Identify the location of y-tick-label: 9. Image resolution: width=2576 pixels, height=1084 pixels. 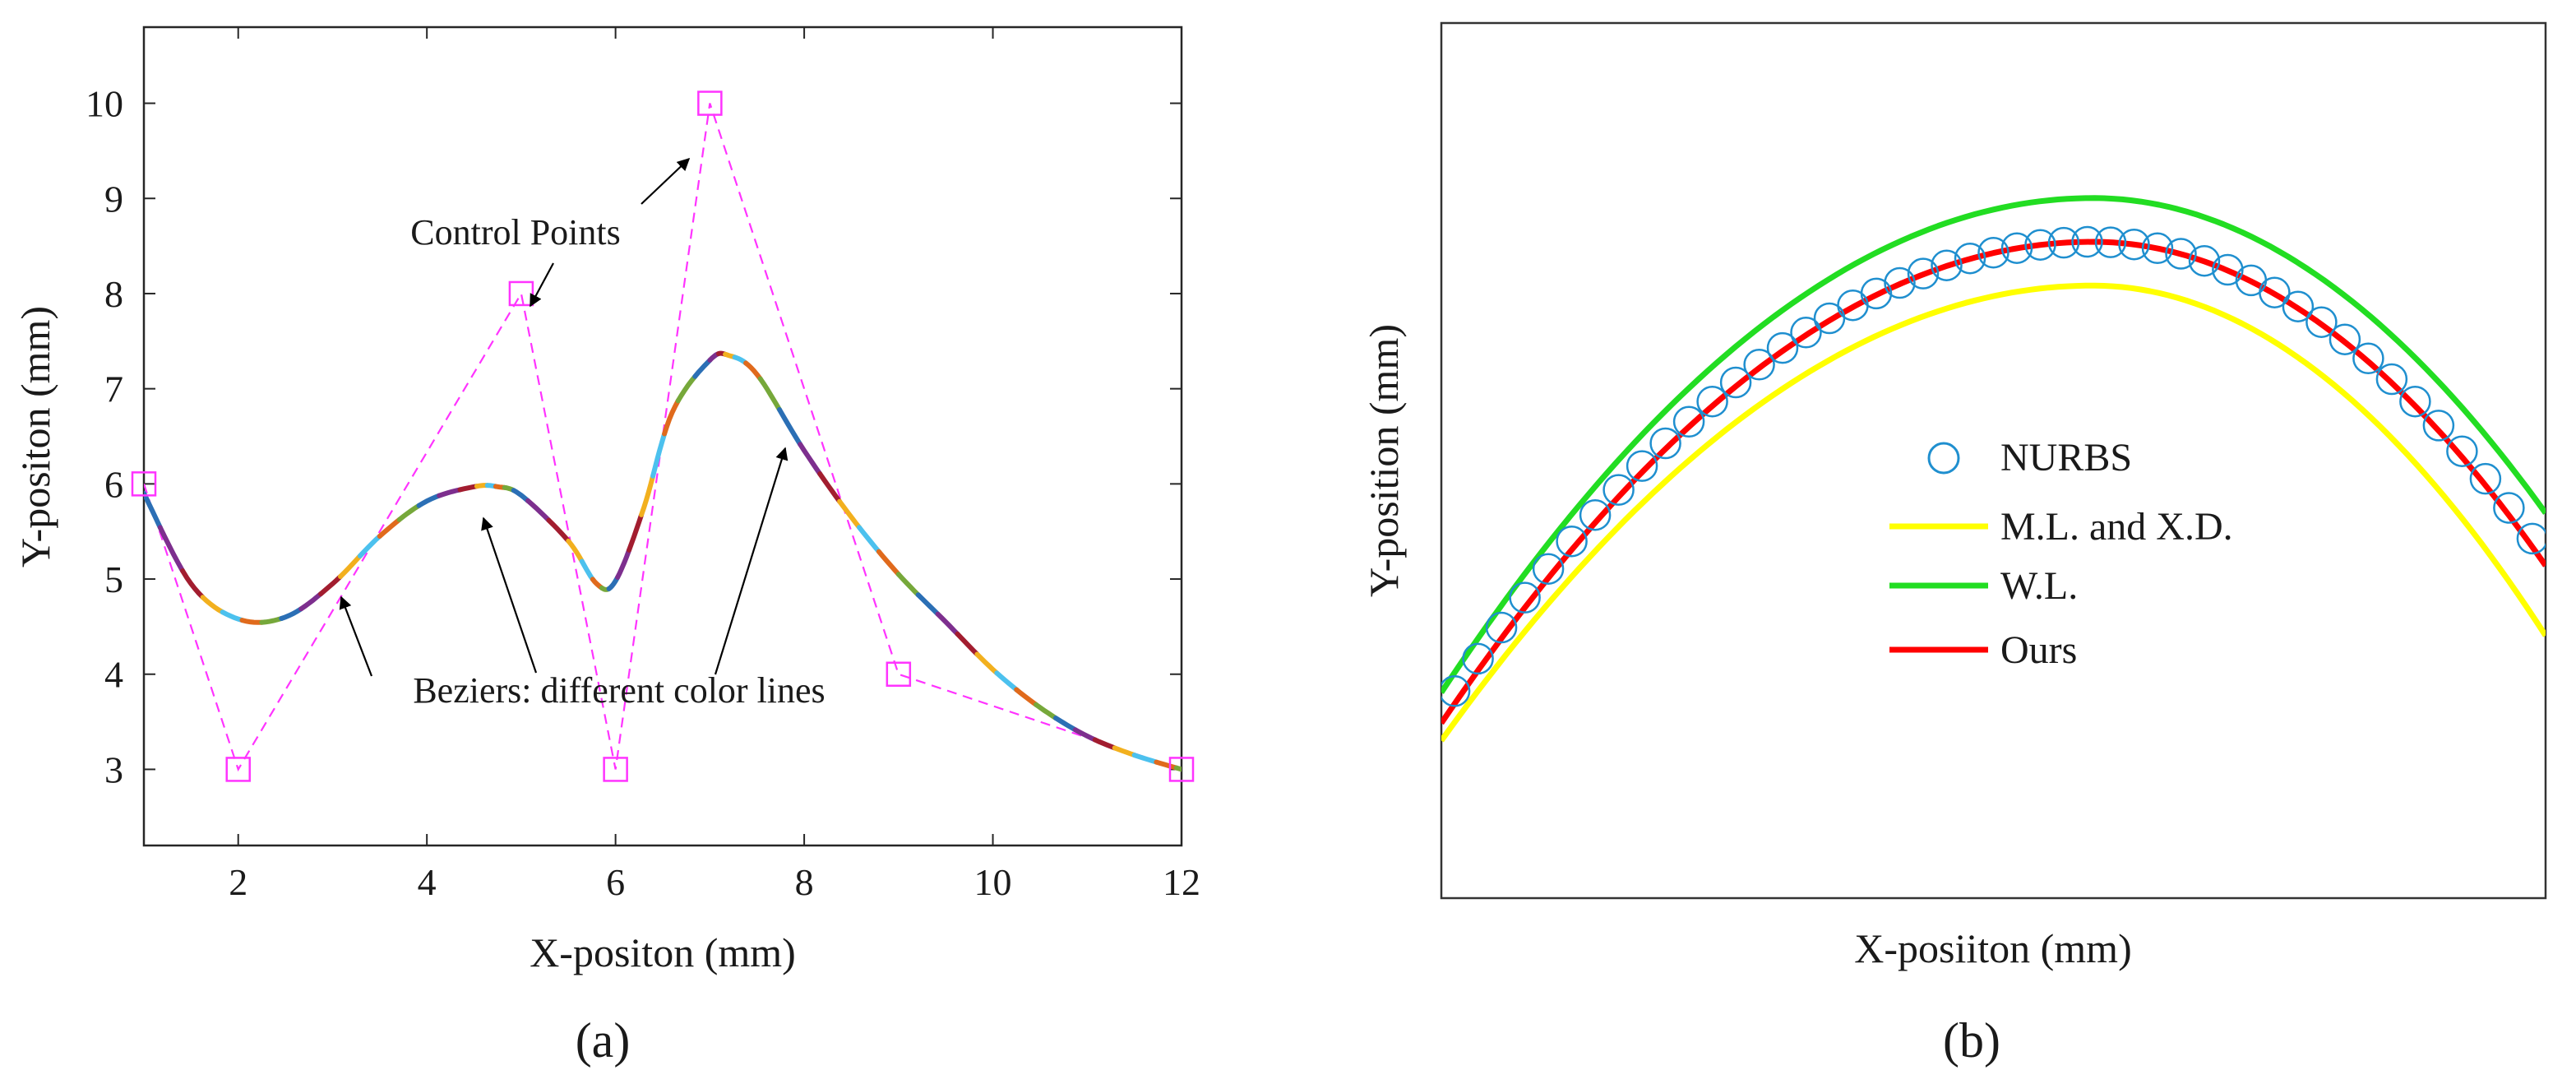
(113, 199).